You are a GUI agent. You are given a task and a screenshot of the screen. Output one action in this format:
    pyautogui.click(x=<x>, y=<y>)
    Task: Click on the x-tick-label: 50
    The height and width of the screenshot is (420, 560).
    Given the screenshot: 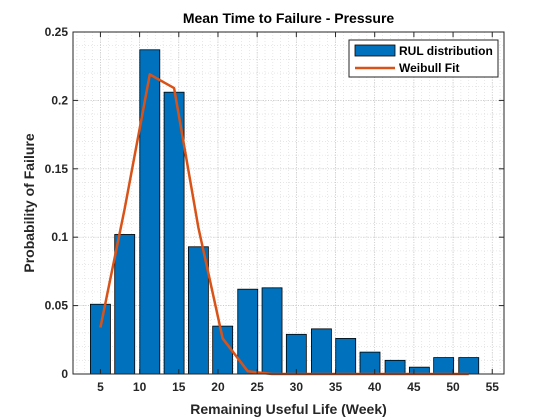 What is the action you would take?
    pyautogui.click(x=453, y=387)
    